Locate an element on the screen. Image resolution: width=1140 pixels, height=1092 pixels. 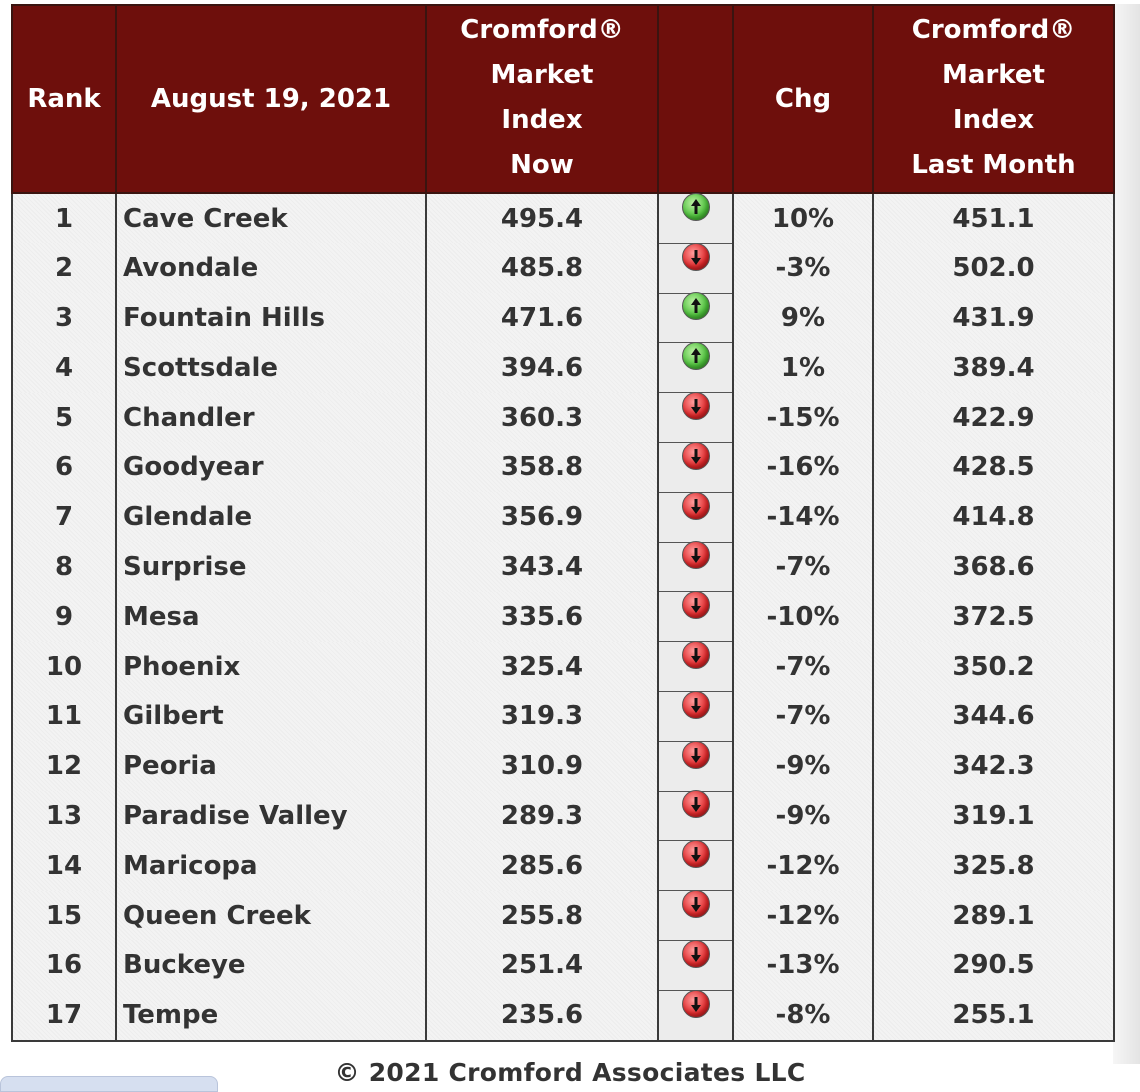
index-now-cell: 394.6 is located at coordinates (542, 367).